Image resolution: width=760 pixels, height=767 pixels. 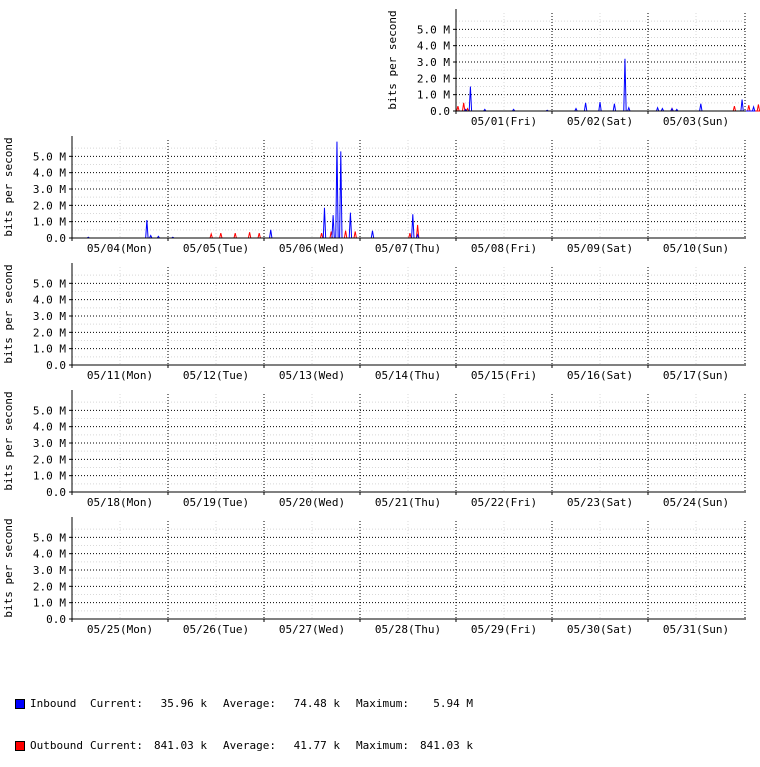 What do you see at coordinates (120, 375) in the screenshot?
I see `x-tick-label: 05/11(Mon)` at bounding box center [120, 375].